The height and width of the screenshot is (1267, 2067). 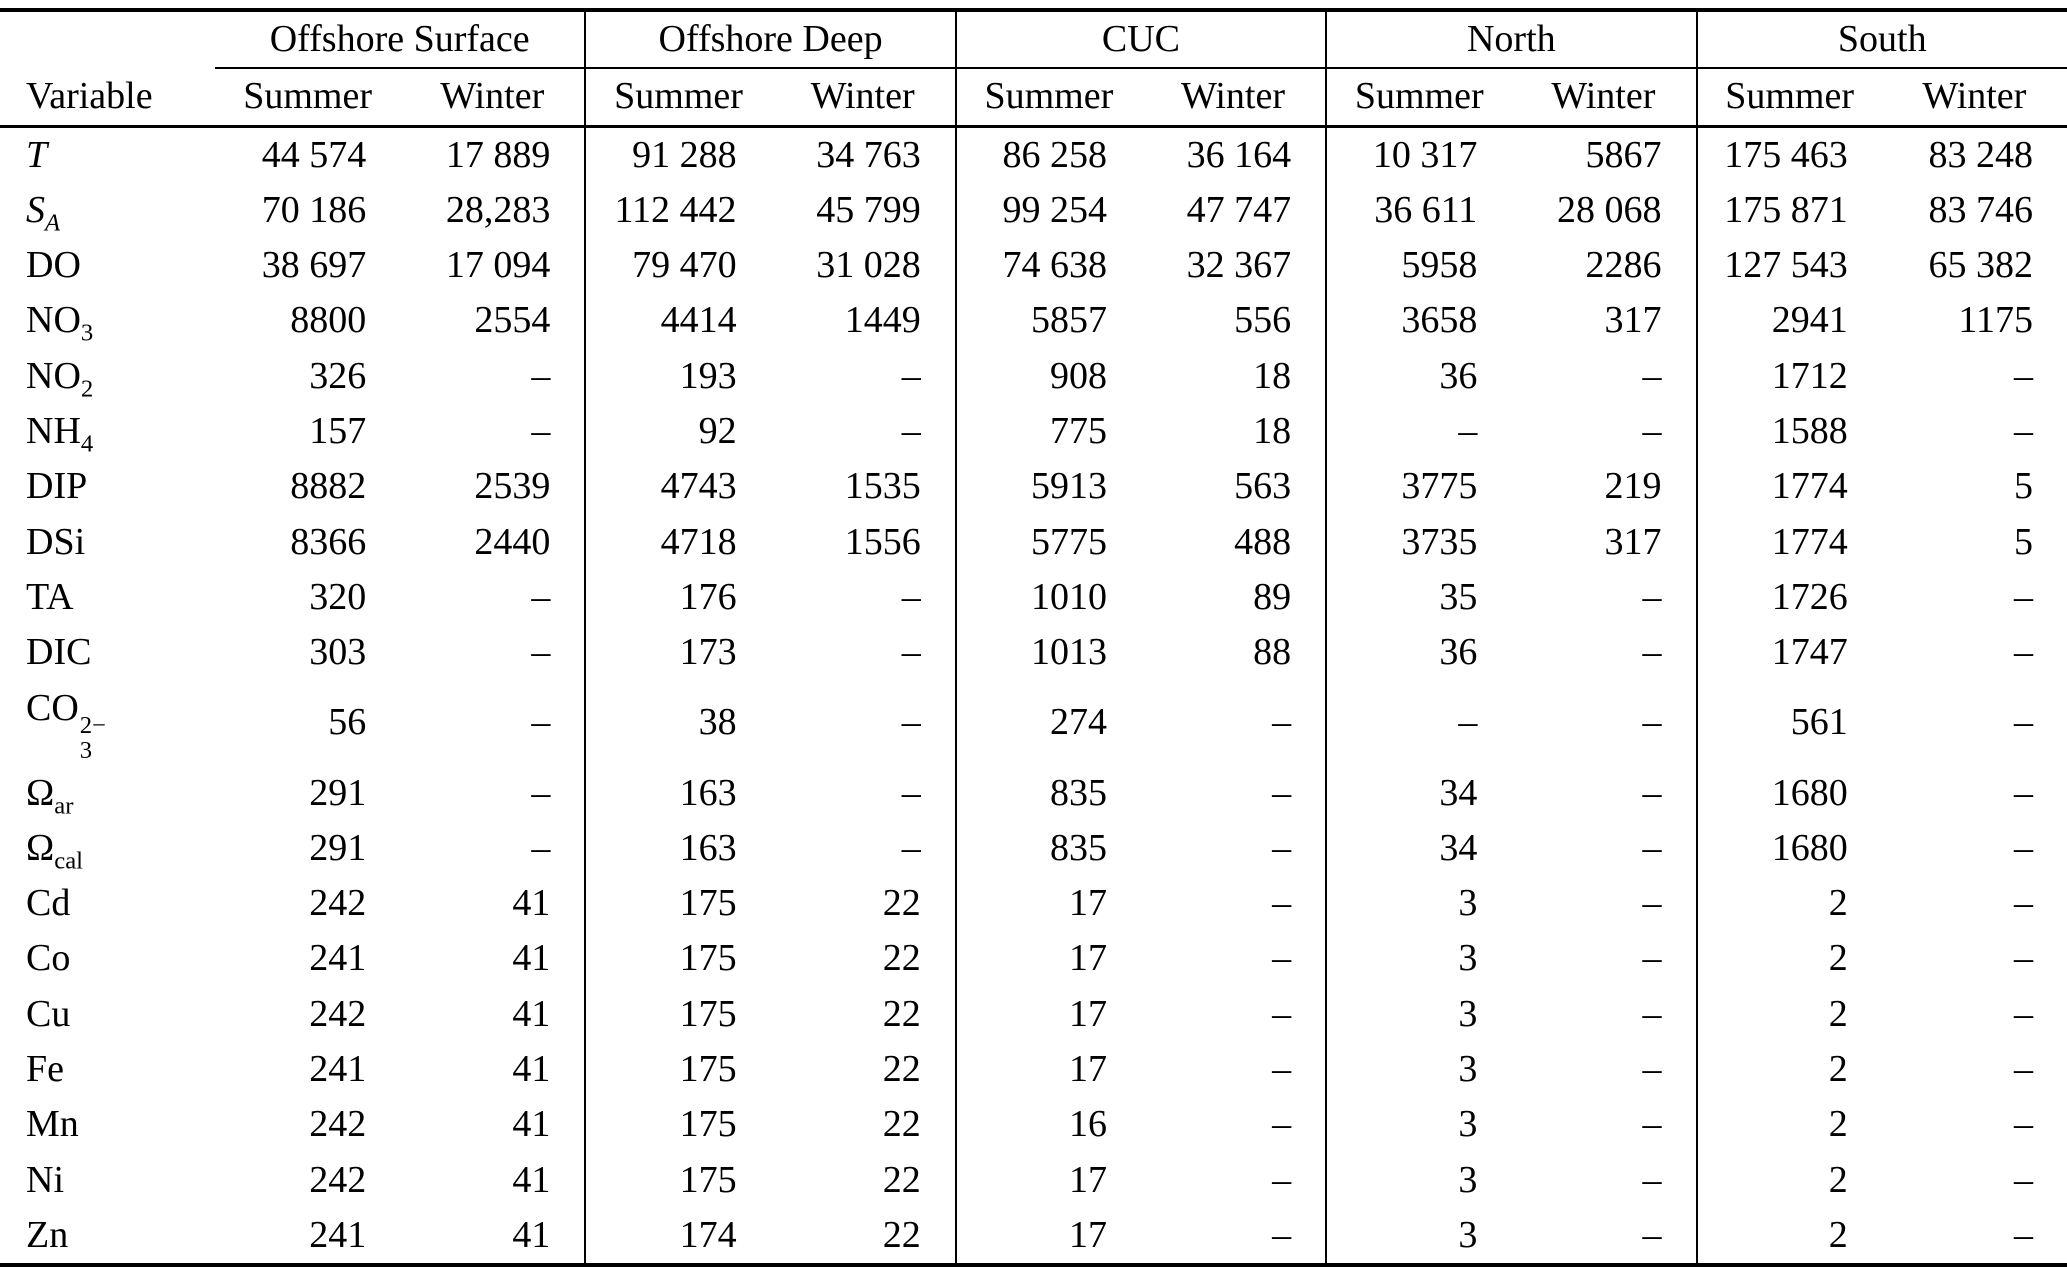 I want to click on variable-label: SA, so click(x=107, y=210).